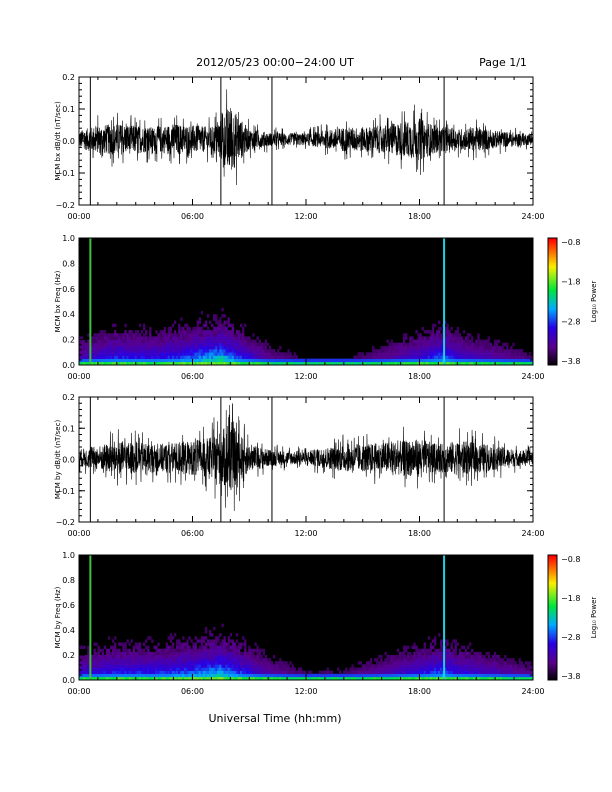  Describe the element at coordinates (58, 301) in the screenshot. I see `y-axis-label: MCM bx Freq (Hz)` at that location.